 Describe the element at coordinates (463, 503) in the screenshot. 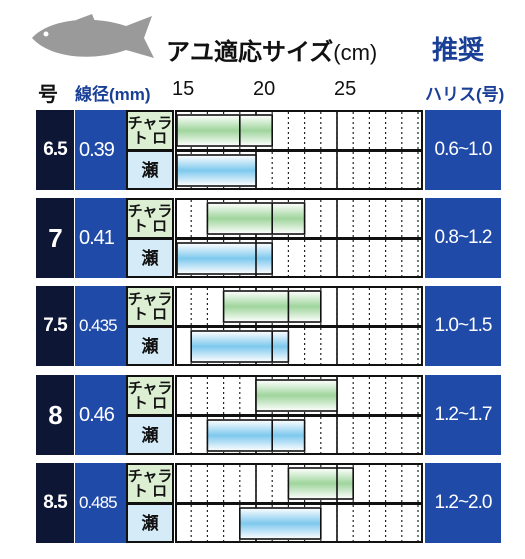

I see `recommended-line: 1.2~2.0` at that location.